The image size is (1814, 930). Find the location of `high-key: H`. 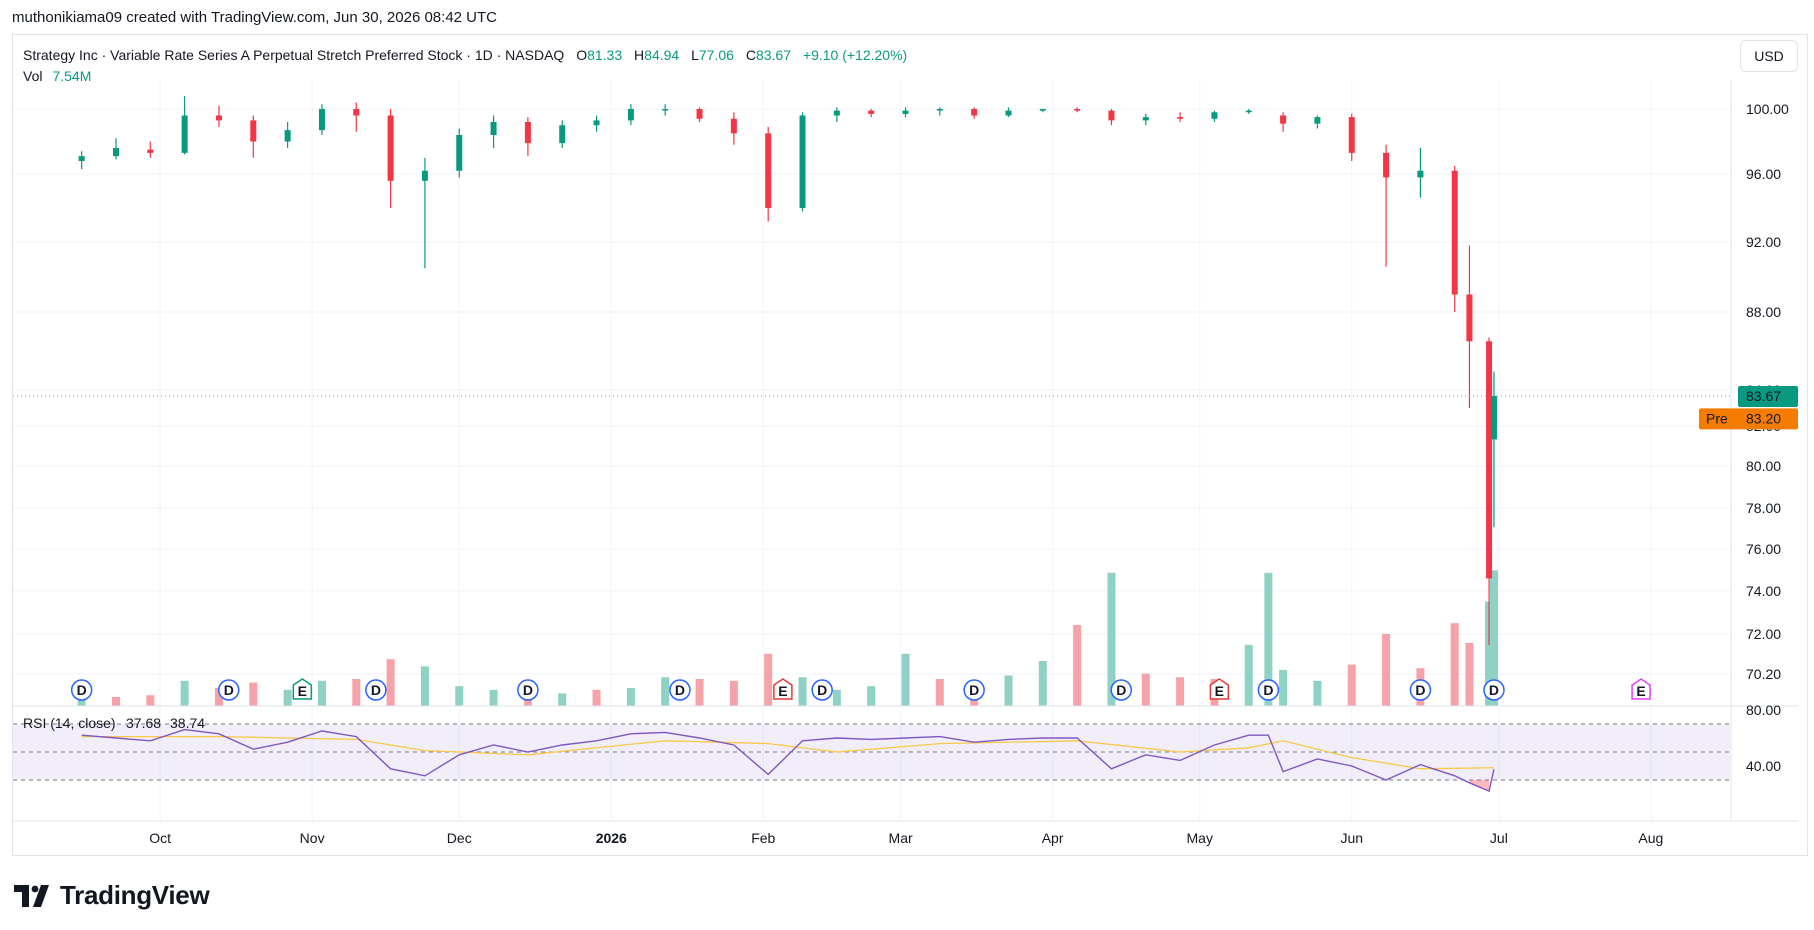

high-key: H is located at coordinates (639, 55).